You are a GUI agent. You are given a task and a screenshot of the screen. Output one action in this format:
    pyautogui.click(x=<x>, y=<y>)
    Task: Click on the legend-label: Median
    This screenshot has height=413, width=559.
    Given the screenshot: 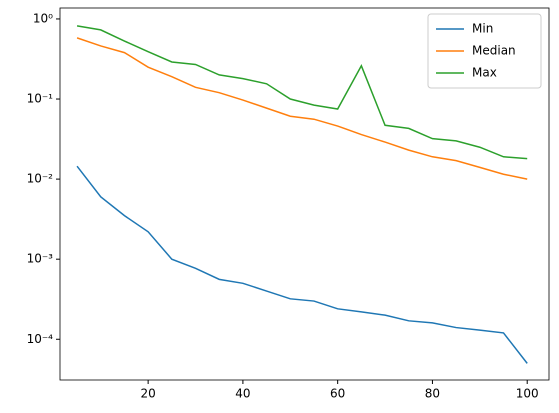 What is the action you would take?
    pyautogui.click(x=494, y=51)
    